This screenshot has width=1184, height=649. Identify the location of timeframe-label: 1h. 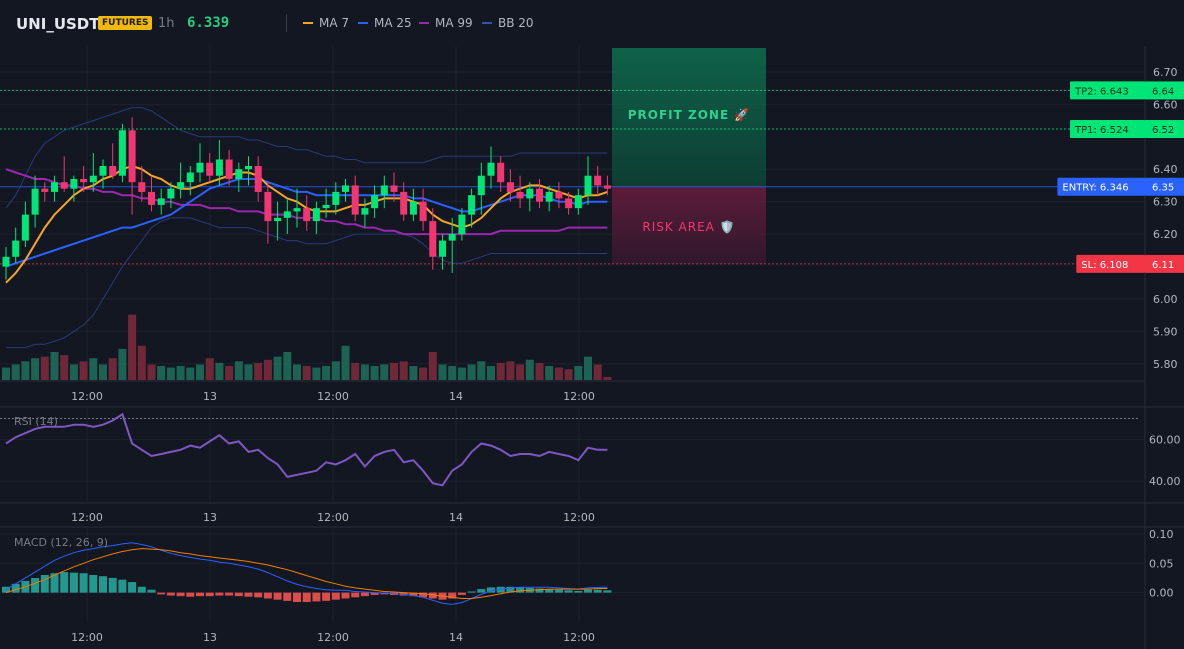
(166, 23).